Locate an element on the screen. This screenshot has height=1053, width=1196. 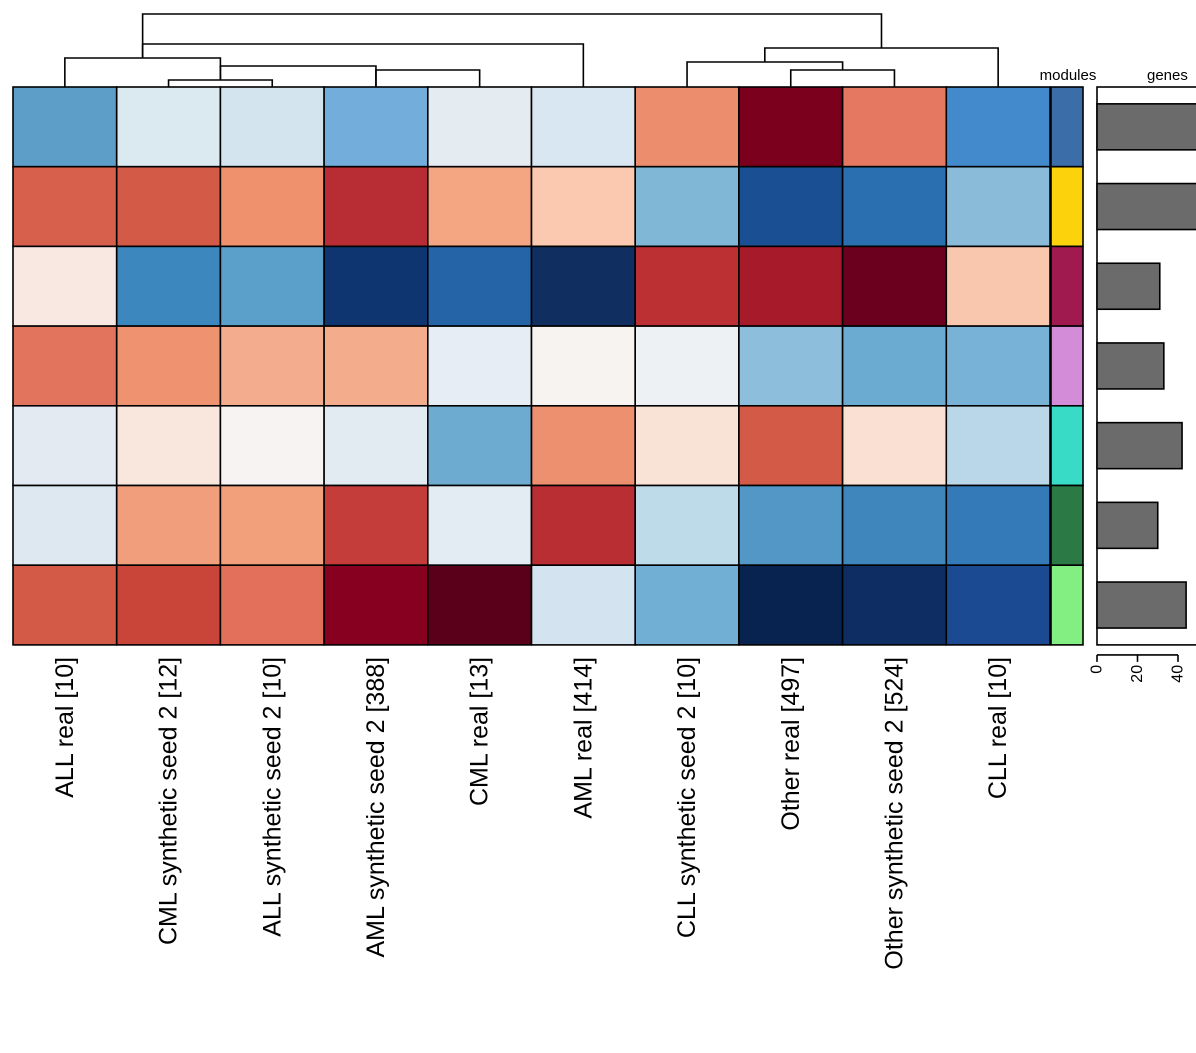
genes-barplot: 0 20 40 is located at coordinates (1142, 384).